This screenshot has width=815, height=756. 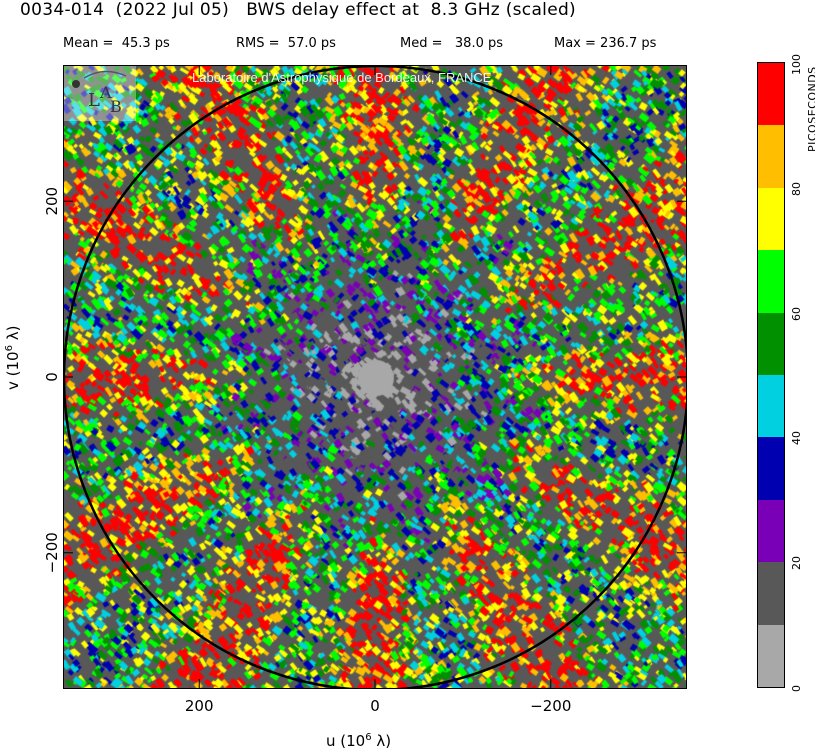 I want to click on stat-med-label: Med =, so click(x=421, y=43).